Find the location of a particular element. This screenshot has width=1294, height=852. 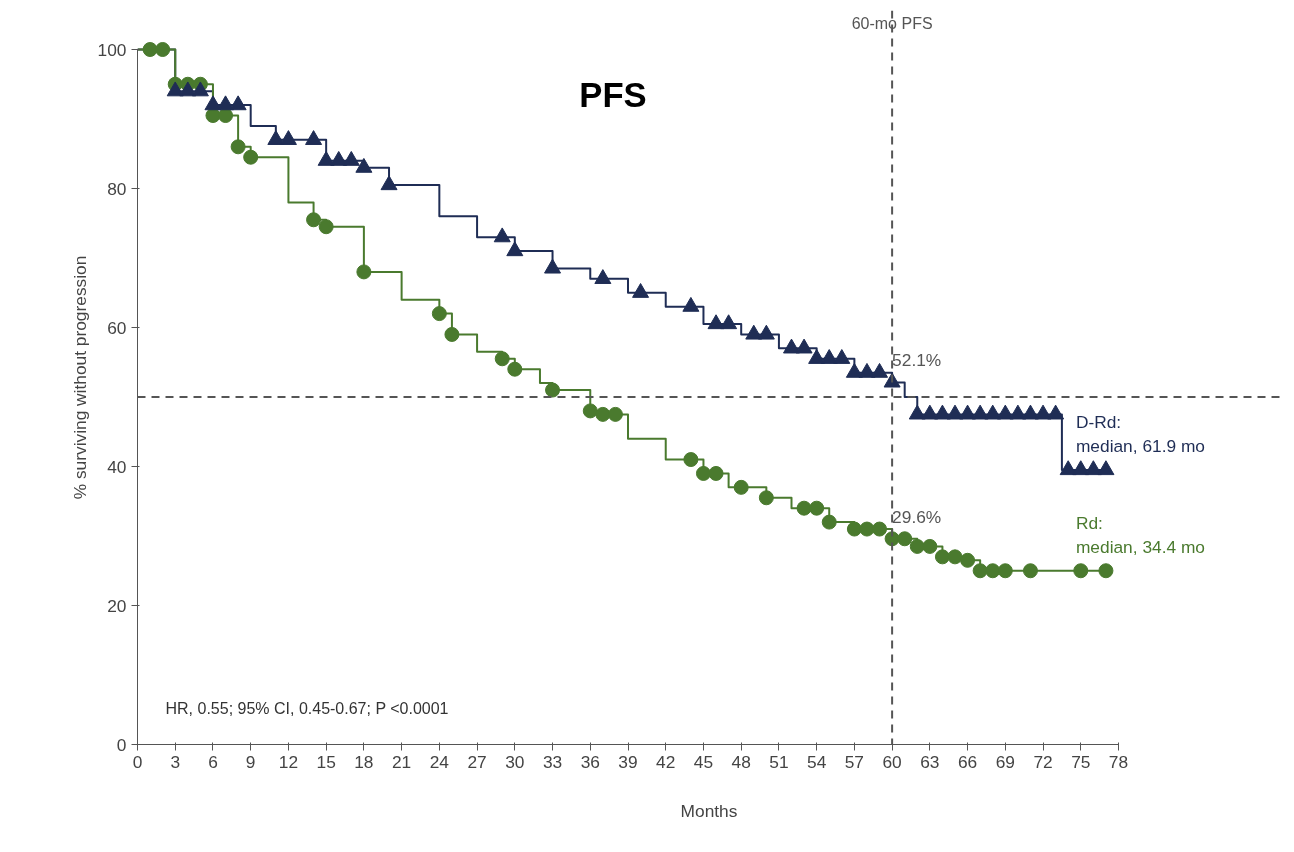

x-tick-label: 36 is located at coordinates (590, 761).